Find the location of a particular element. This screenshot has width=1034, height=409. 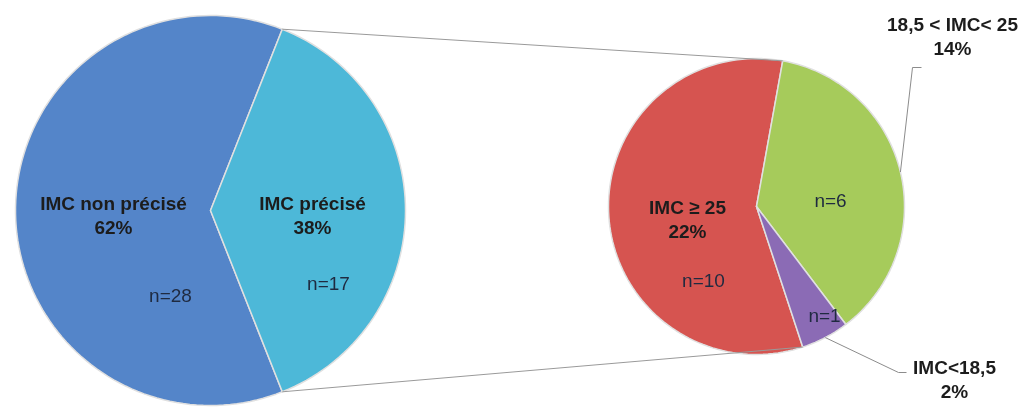

data-label: 2% is located at coordinates (954, 391).